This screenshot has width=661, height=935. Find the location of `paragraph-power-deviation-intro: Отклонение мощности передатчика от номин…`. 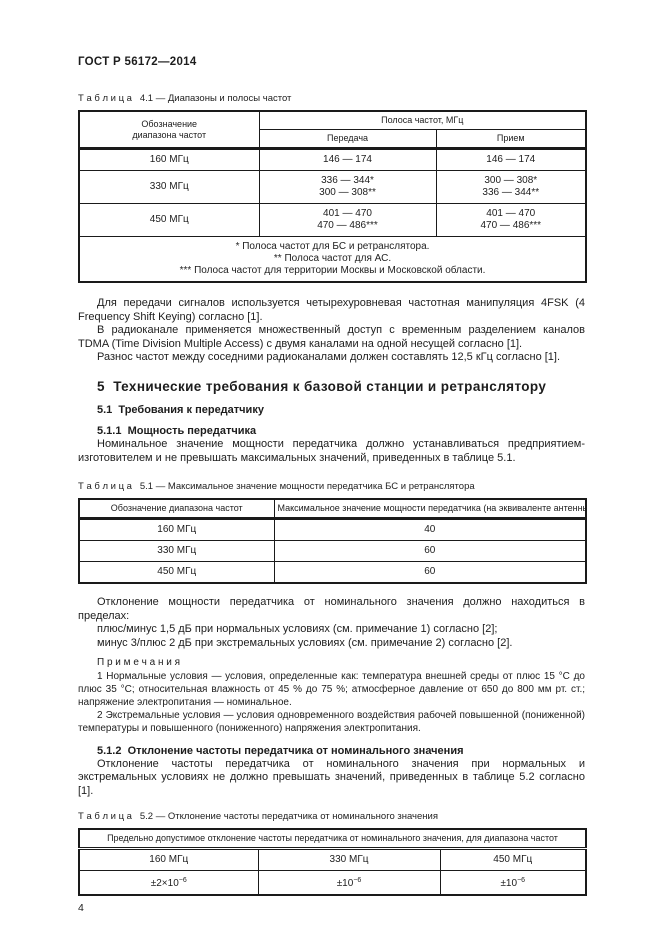

paragraph-power-deviation-intro: Отклонение мощности передатчика от номин… is located at coordinates (331, 609).